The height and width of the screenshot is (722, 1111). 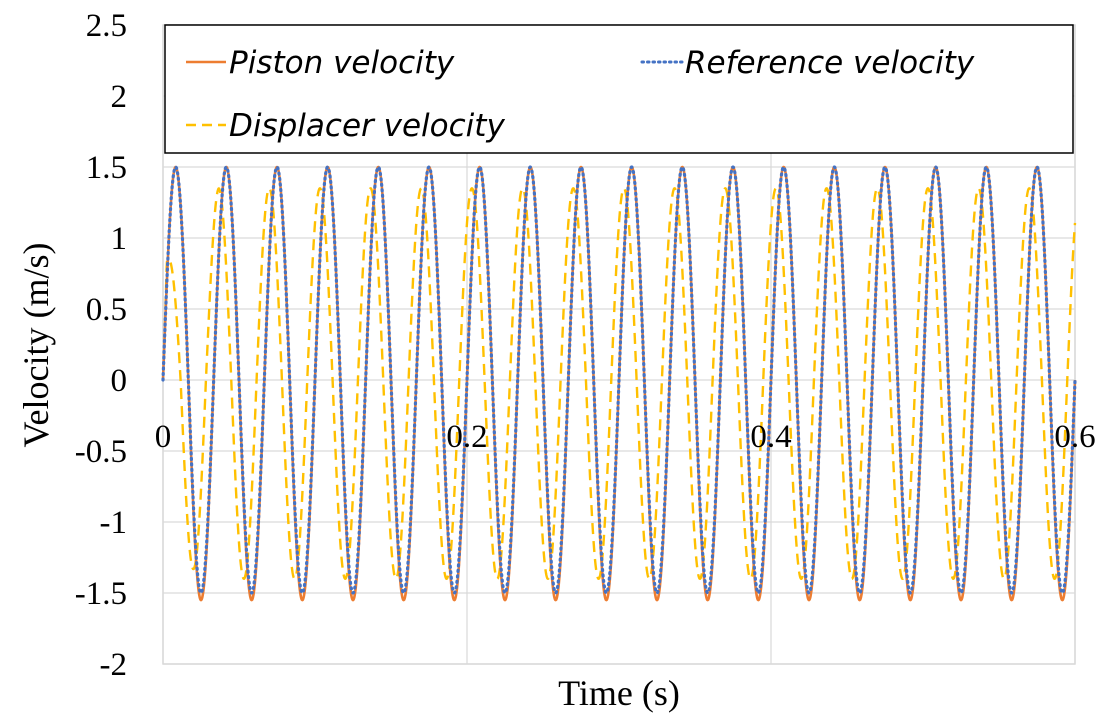 I want to click on y-tick-label: -0.5, so click(x=101, y=452).